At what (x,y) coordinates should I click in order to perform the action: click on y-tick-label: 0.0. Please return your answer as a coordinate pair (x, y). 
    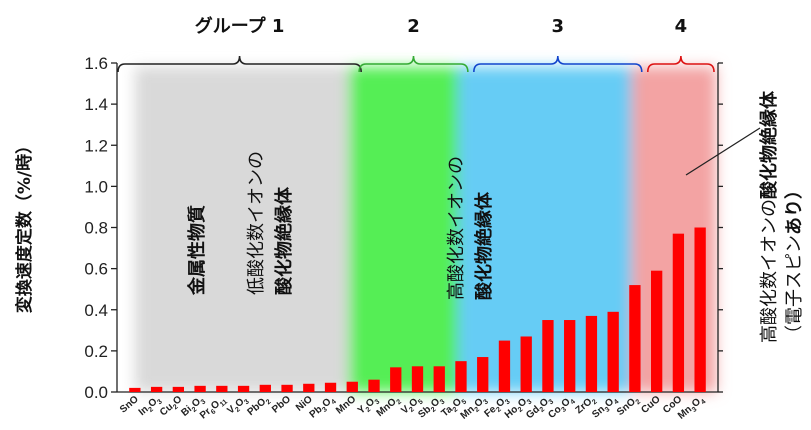
    Looking at the image, I should click on (96, 392).